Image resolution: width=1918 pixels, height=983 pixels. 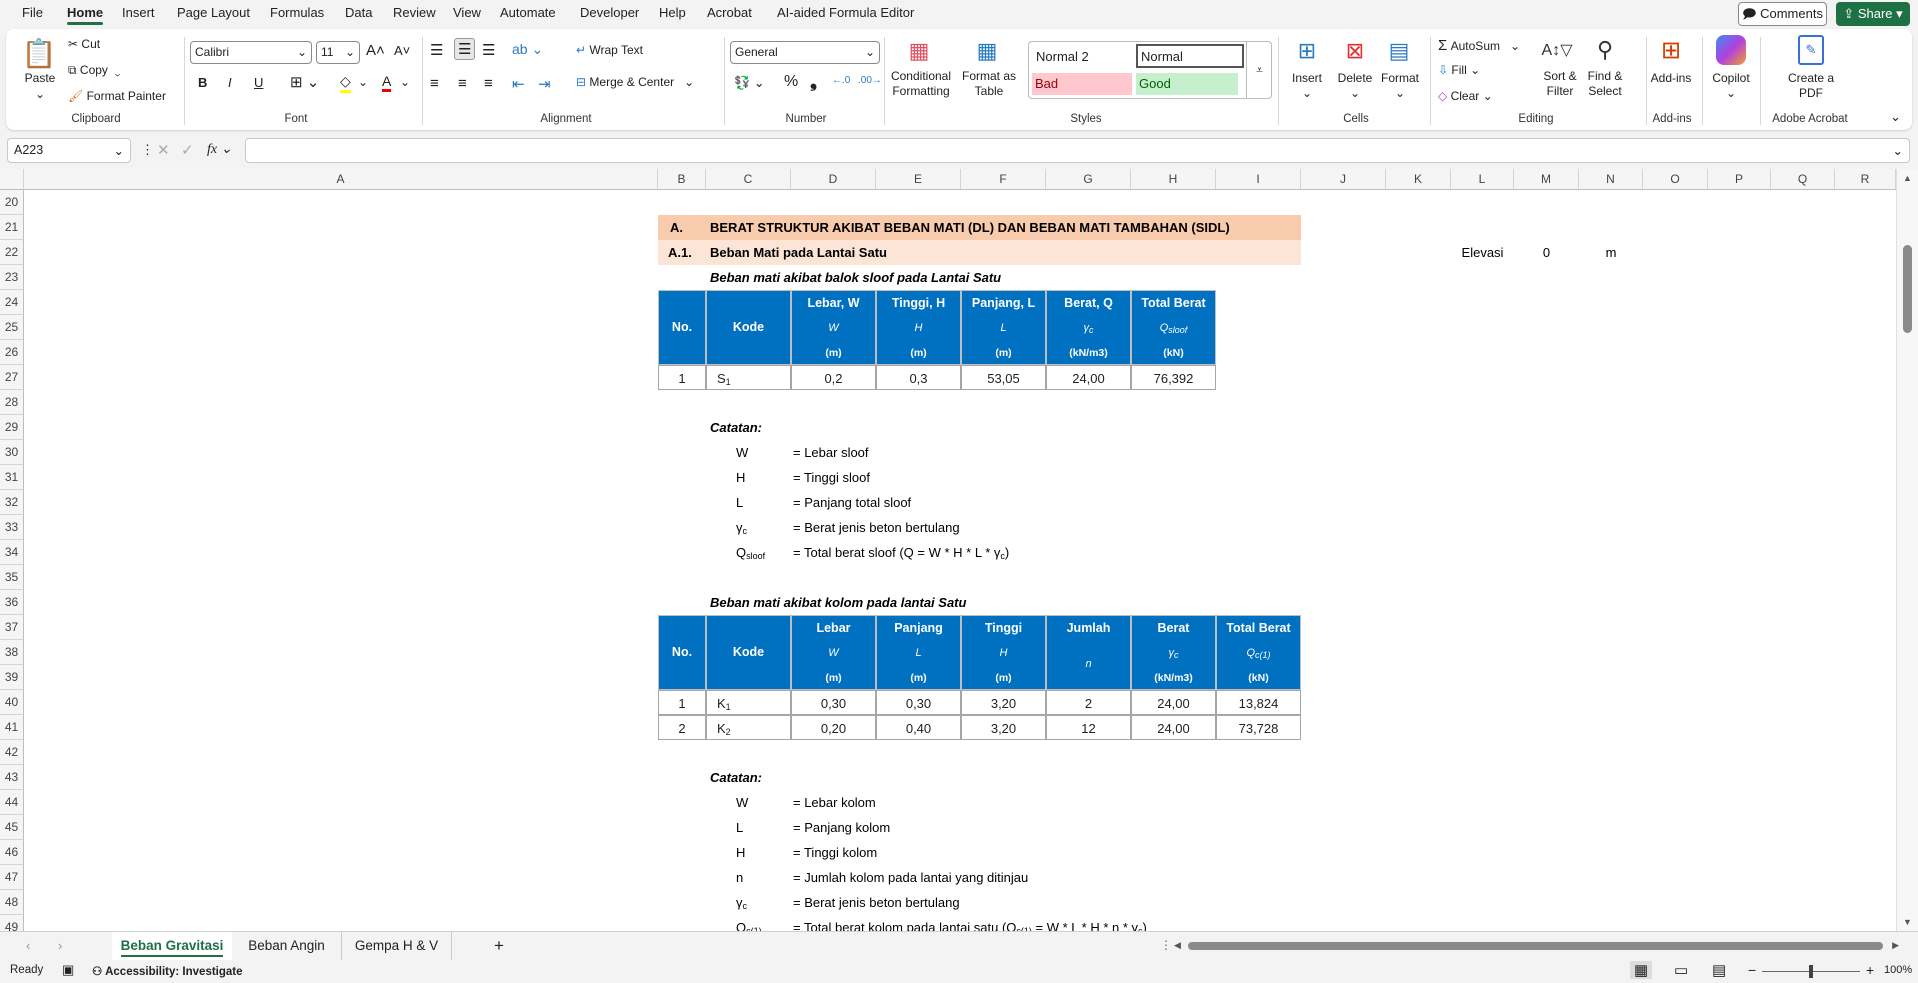 What do you see at coordinates (1675, 179) in the screenshot?
I see `column-header-O: O` at bounding box center [1675, 179].